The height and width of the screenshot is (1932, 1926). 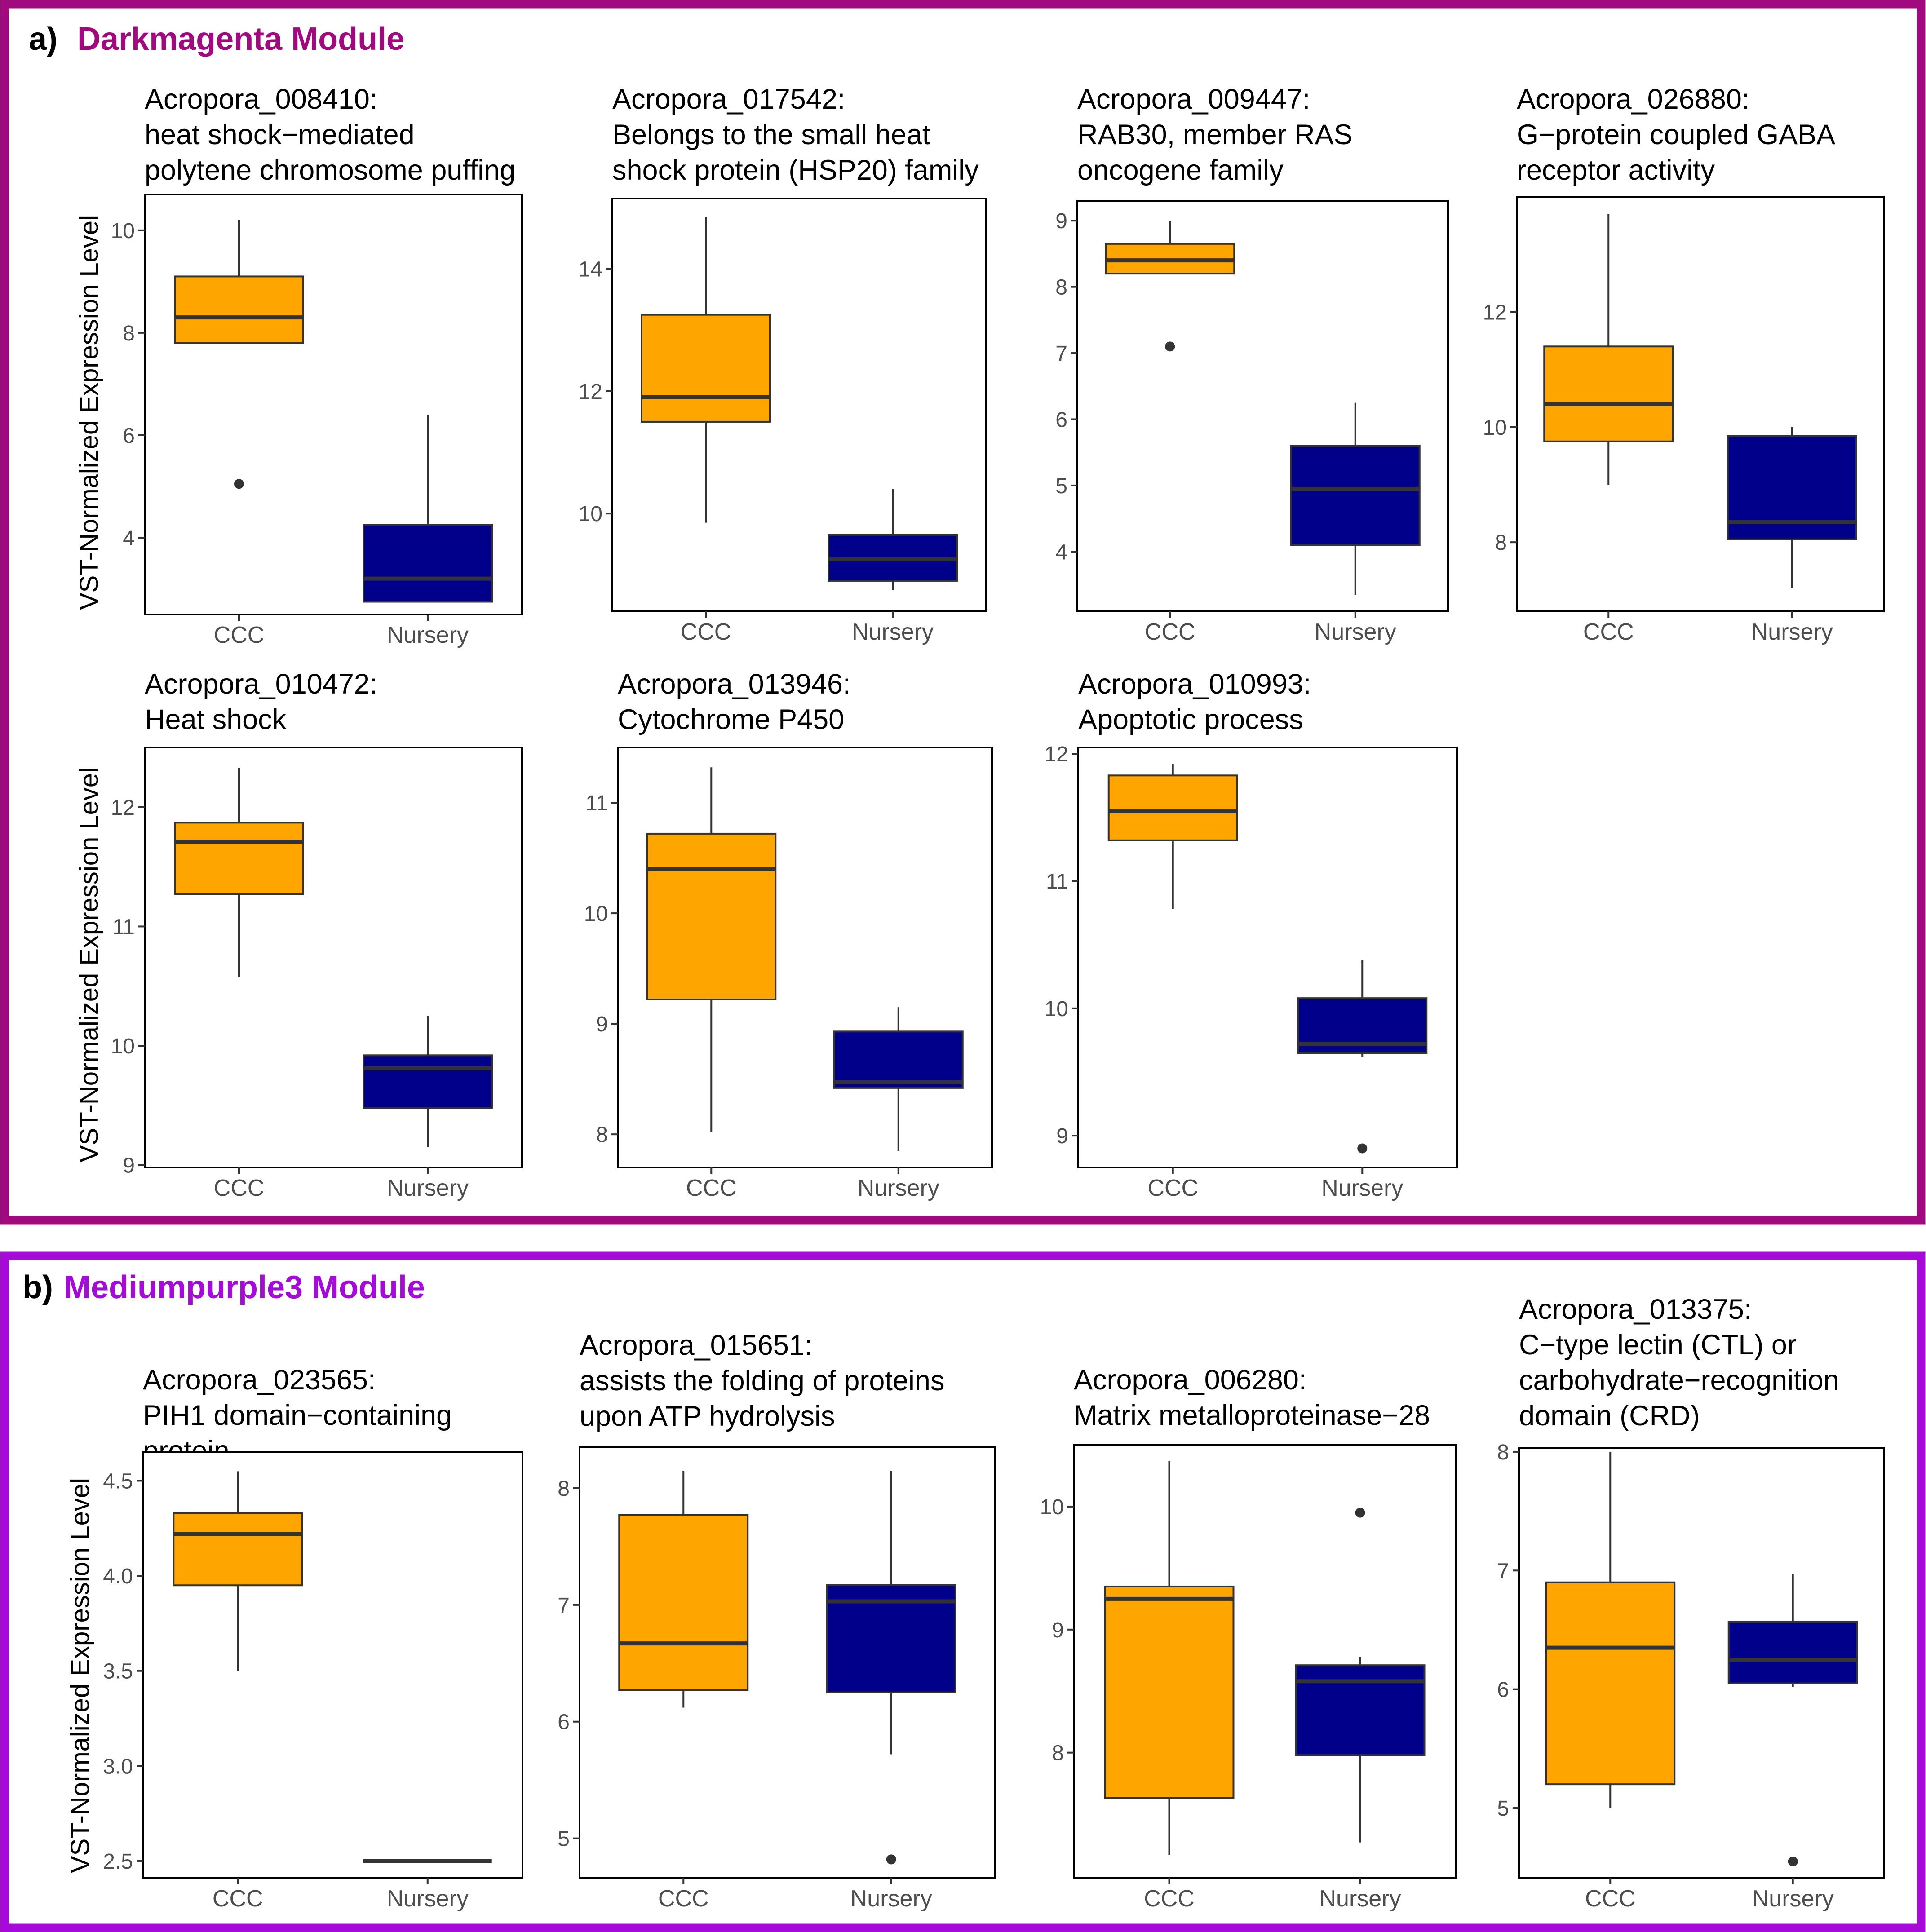 What do you see at coordinates (696, 1345) in the screenshot?
I see `plot-title-line: Acropora_015651:` at bounding box center [696, 1345].